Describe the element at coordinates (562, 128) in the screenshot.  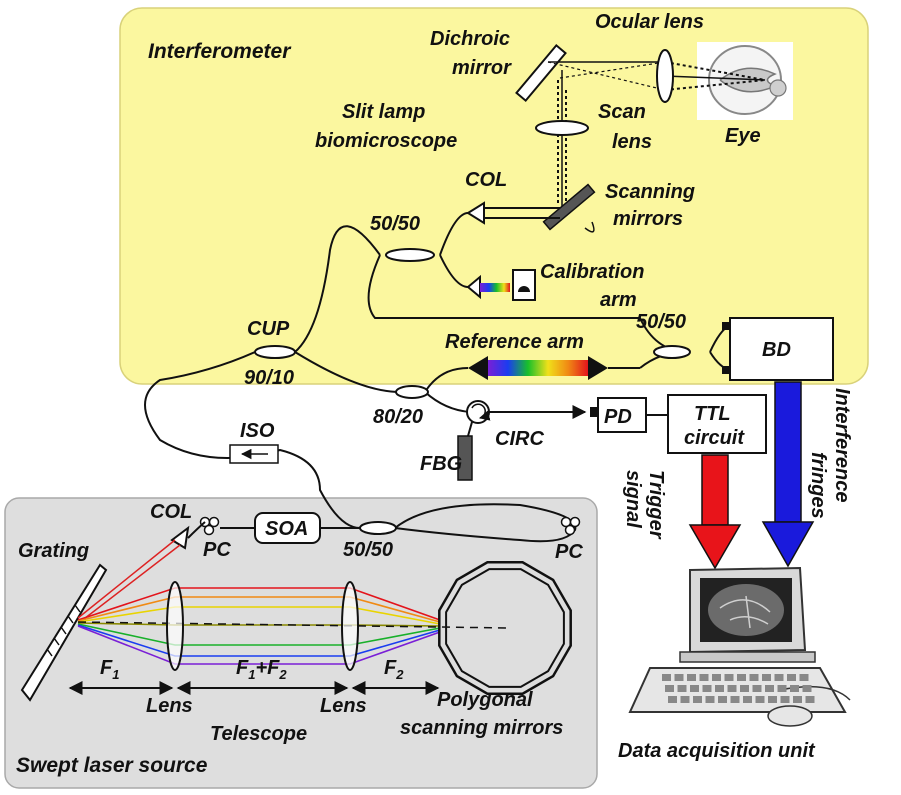
I see `scan-lens` at that location.